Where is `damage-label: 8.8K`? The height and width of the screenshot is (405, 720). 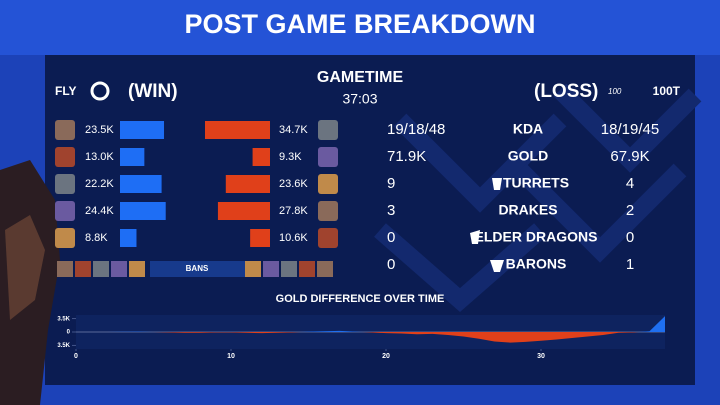
damage-label: 8.8K is located at coordinates (96, 238).